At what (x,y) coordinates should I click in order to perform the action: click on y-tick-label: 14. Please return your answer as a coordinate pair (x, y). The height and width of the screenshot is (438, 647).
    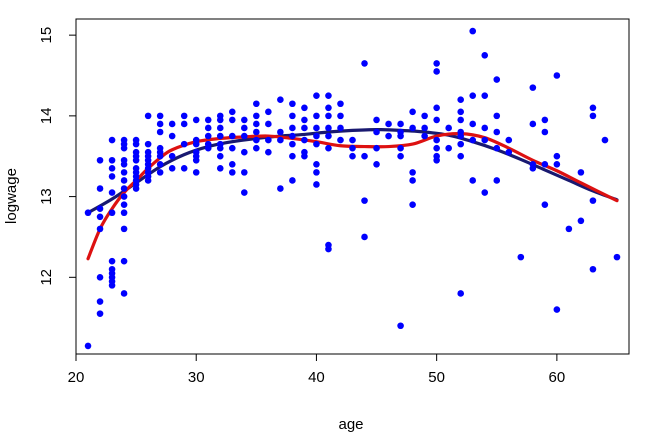
    Looking at the image, I should click on (46, 116).